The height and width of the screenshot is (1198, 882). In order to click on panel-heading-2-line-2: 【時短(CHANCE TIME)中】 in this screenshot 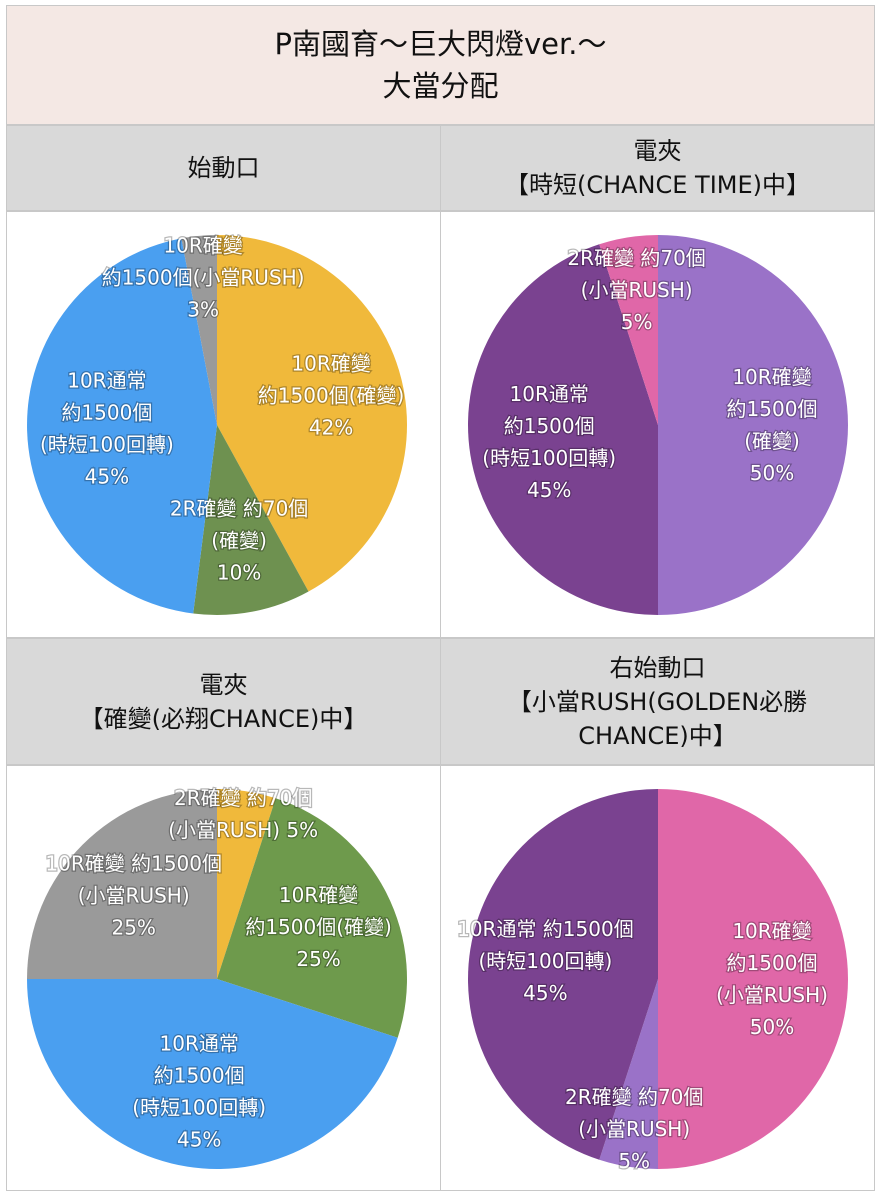, I will do `click(657, 185)`.